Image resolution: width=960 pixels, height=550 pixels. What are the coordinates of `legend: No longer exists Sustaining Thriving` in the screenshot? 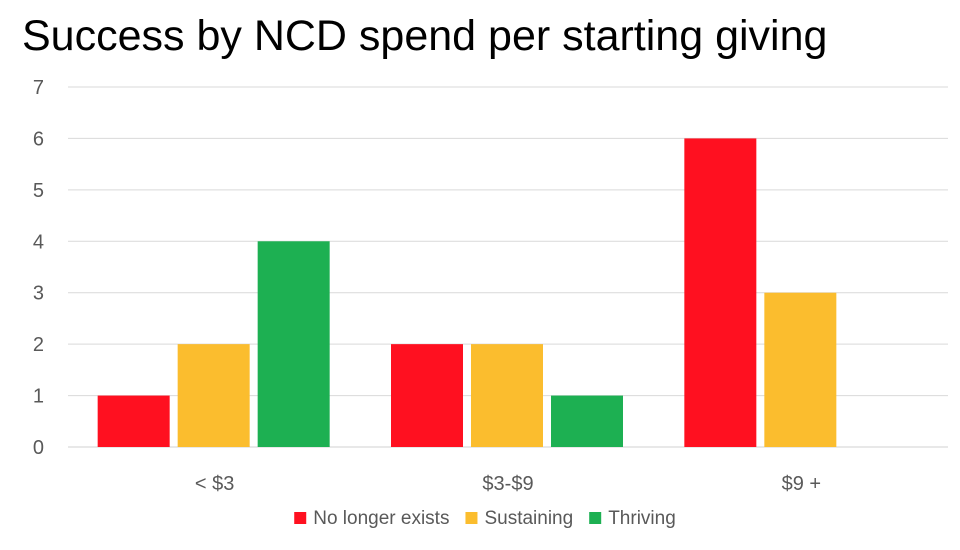 It's located at (485, 518).